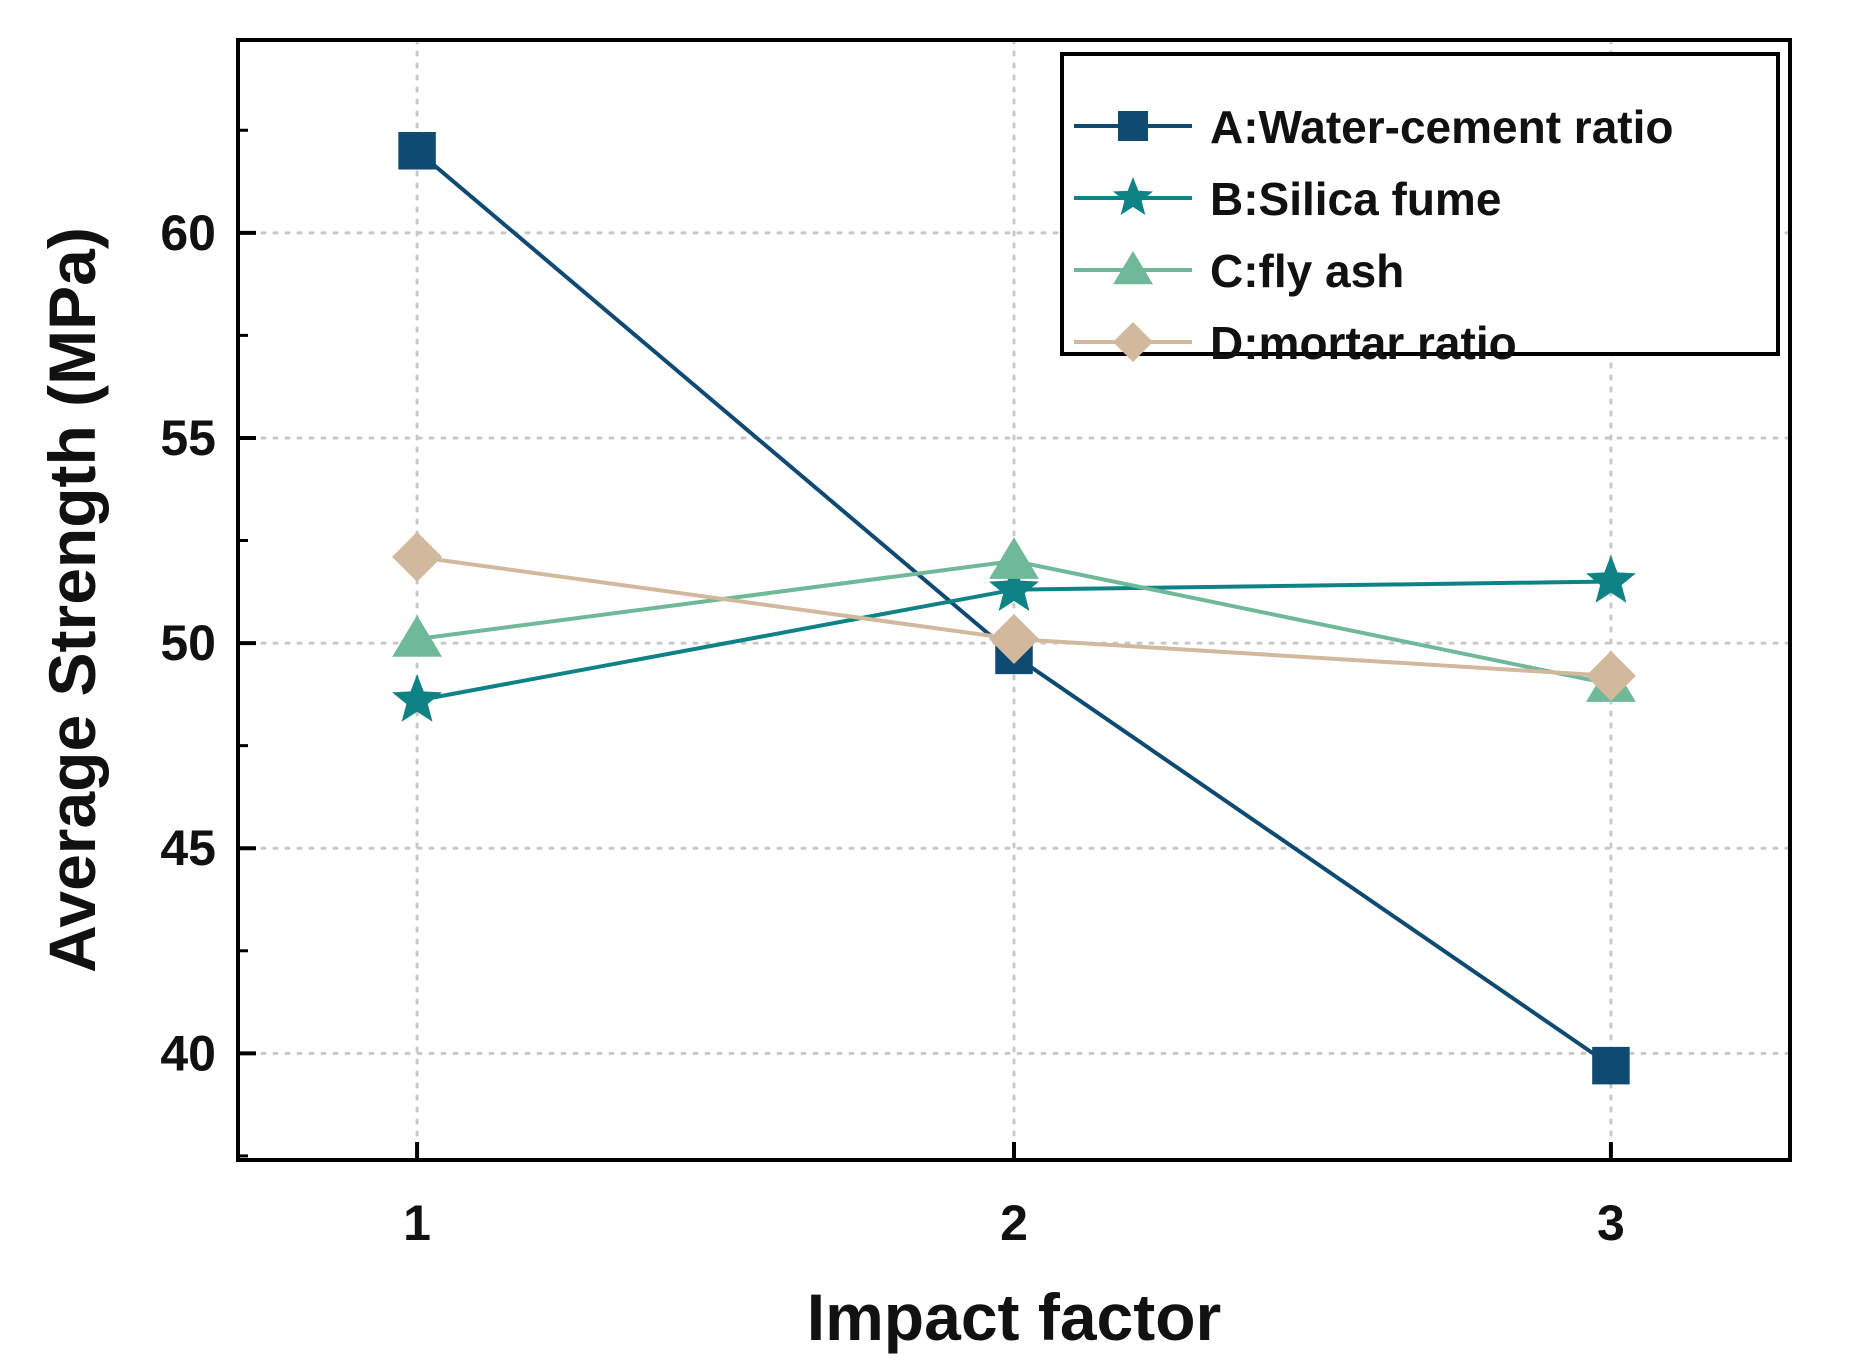 Image resolution: width=1850 pixels, height=1362 pixels. What do you see at coordinates (188, 643) in the screenshot?
I see `y-tick-label: 50` at bounding box center [188, 643].